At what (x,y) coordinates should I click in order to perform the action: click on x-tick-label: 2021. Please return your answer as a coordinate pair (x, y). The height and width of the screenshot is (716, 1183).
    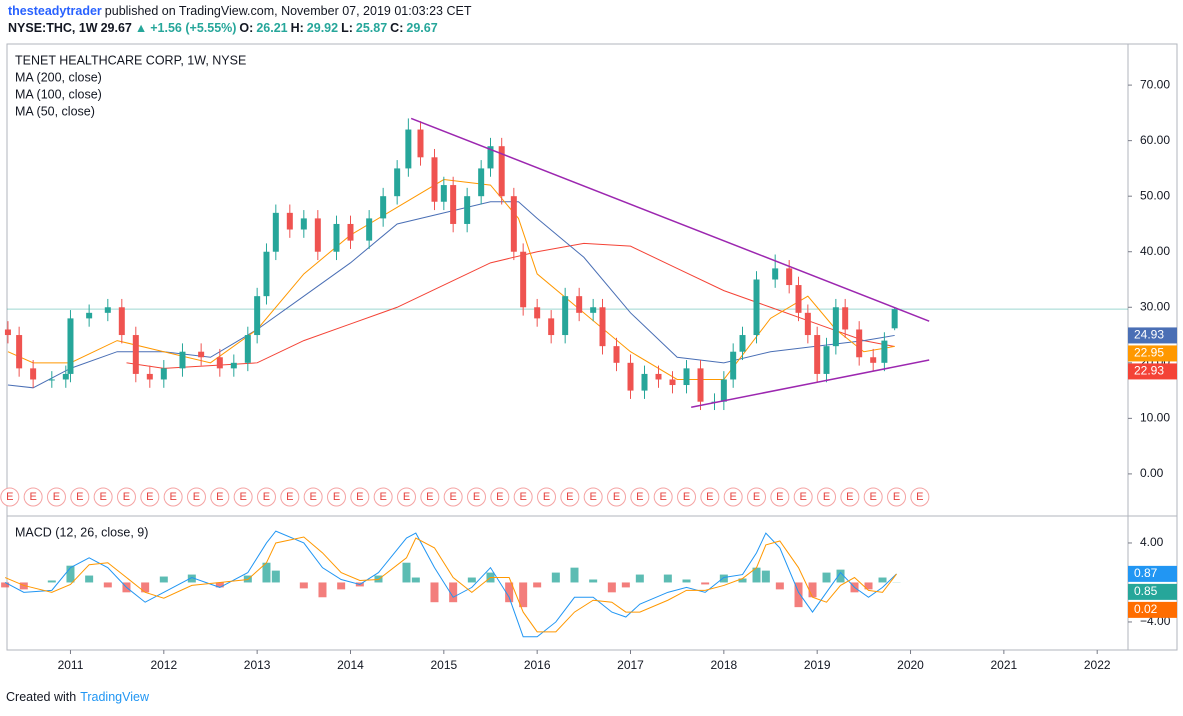
    Looking at the image, I should click on (1004, 665).